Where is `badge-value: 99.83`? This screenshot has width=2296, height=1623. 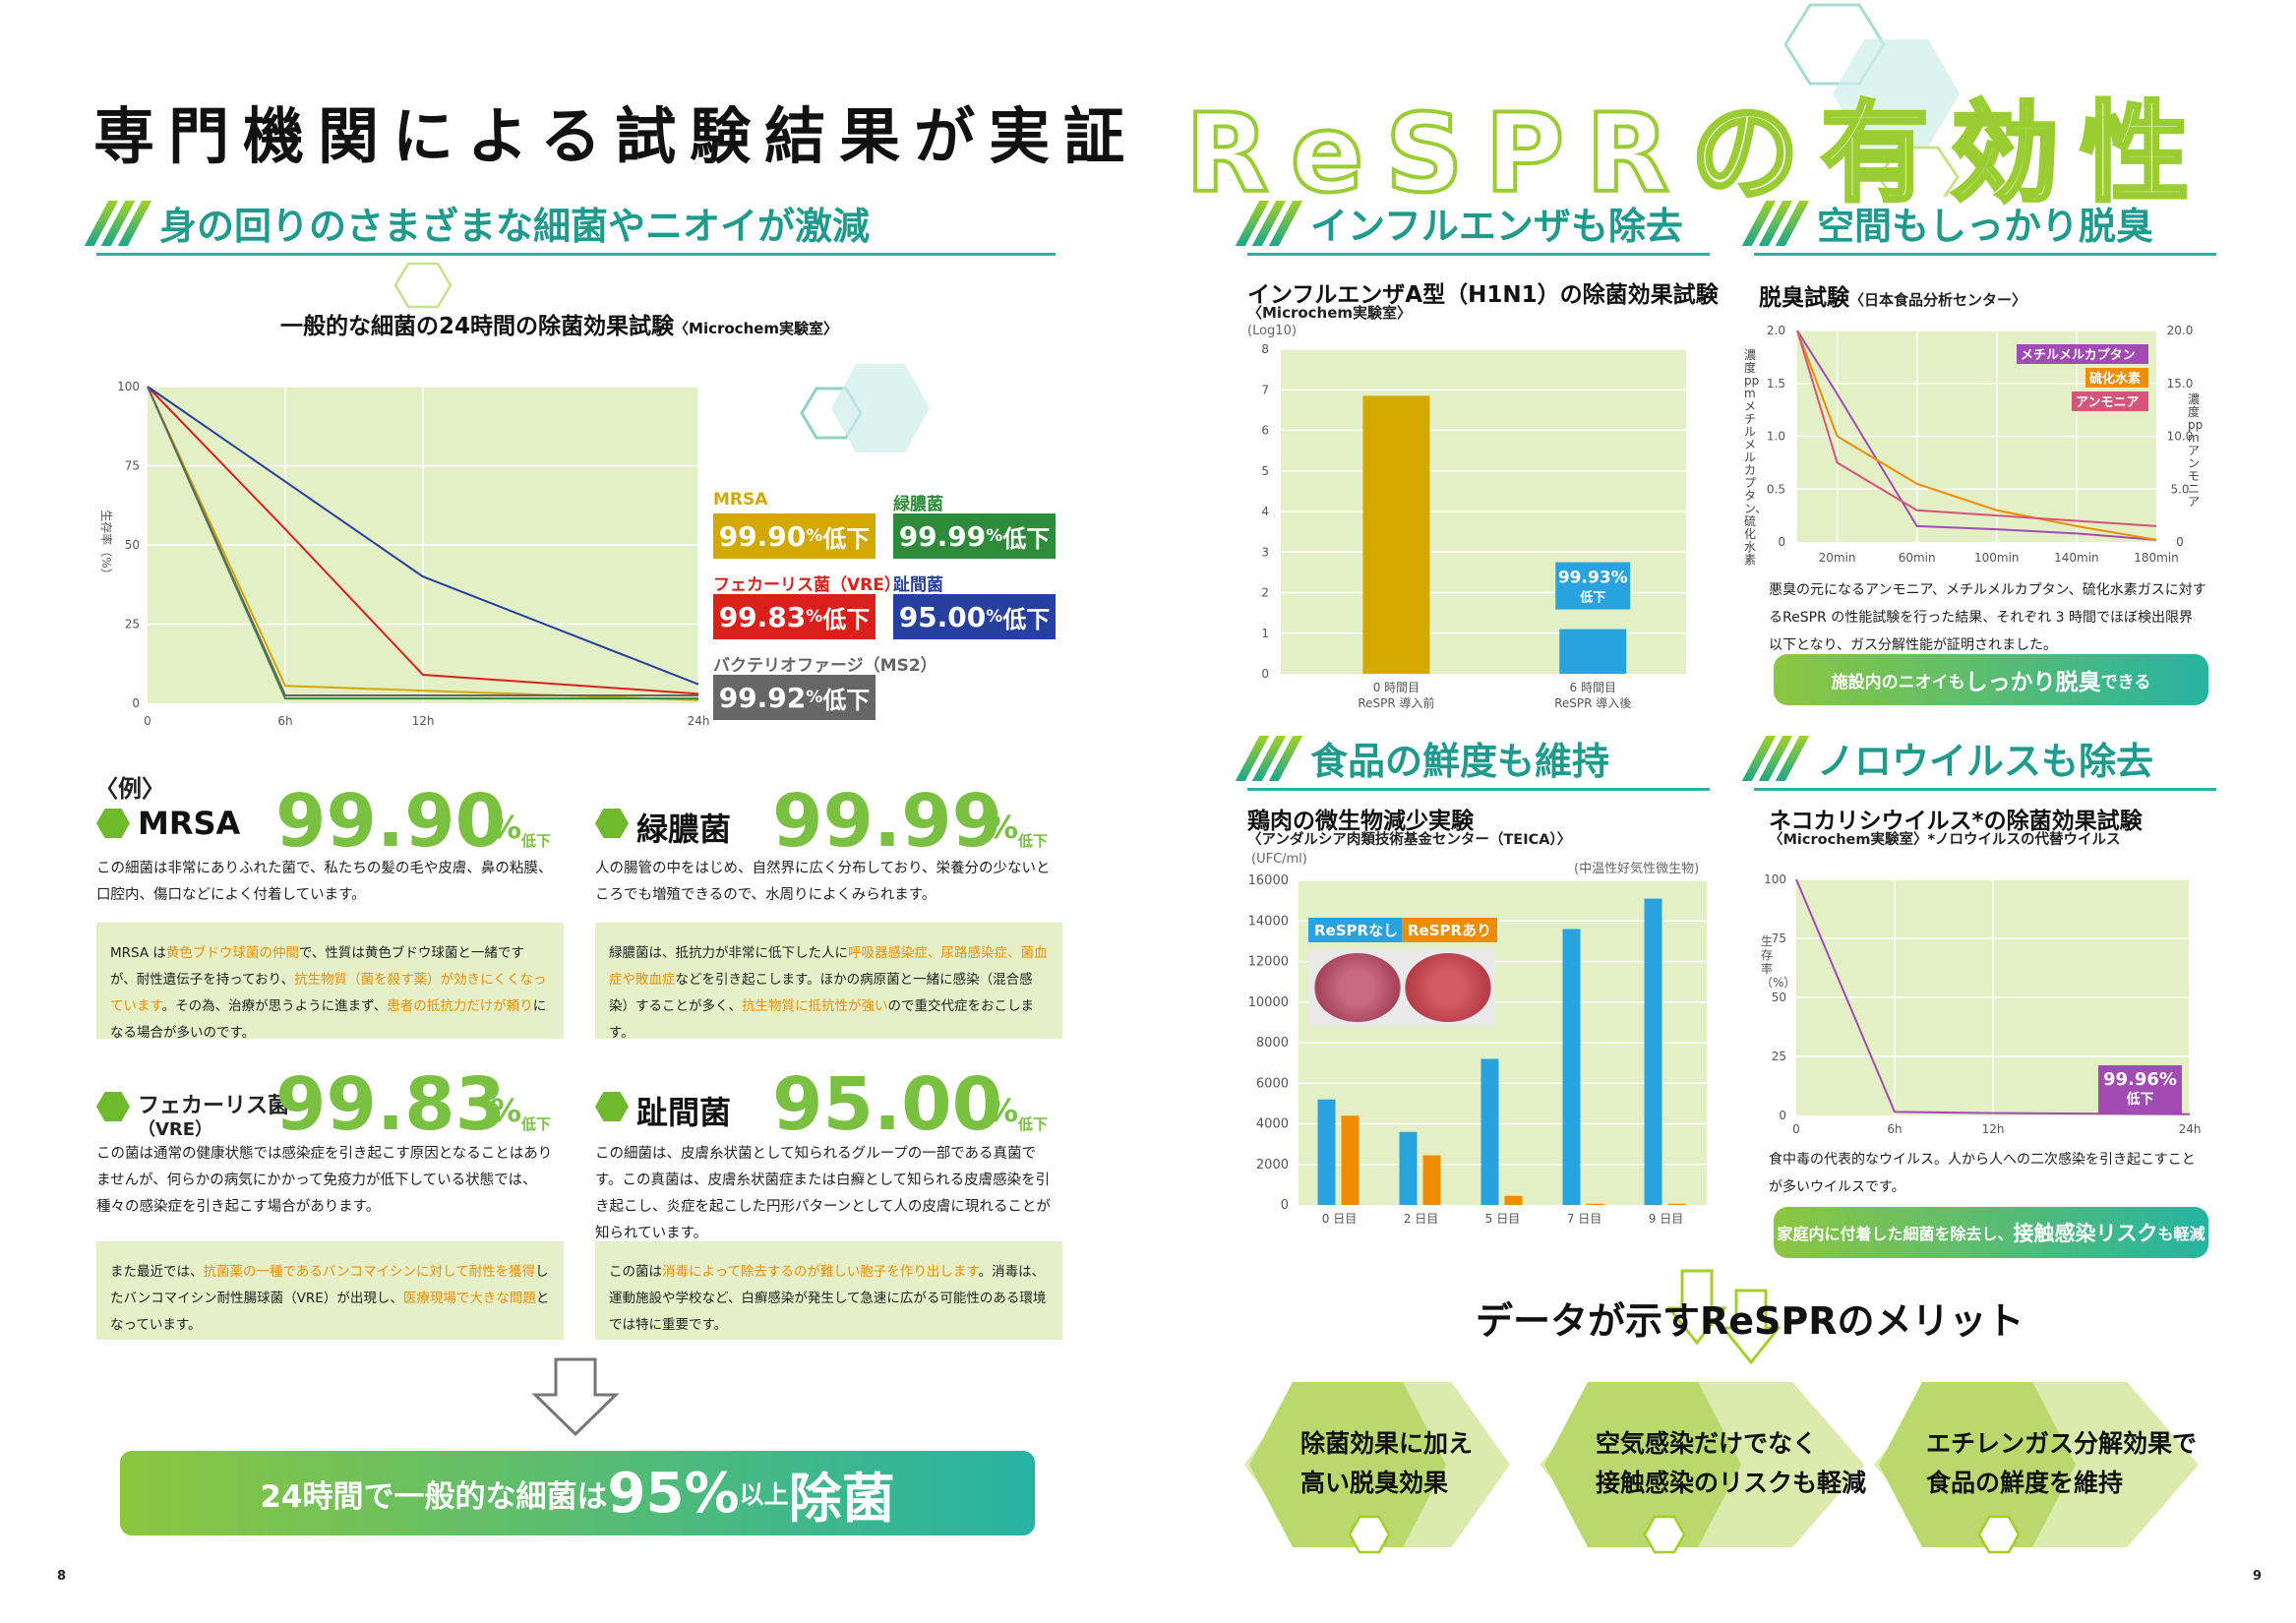 badge-value: 99.83 is located at coordinates (762, 616).